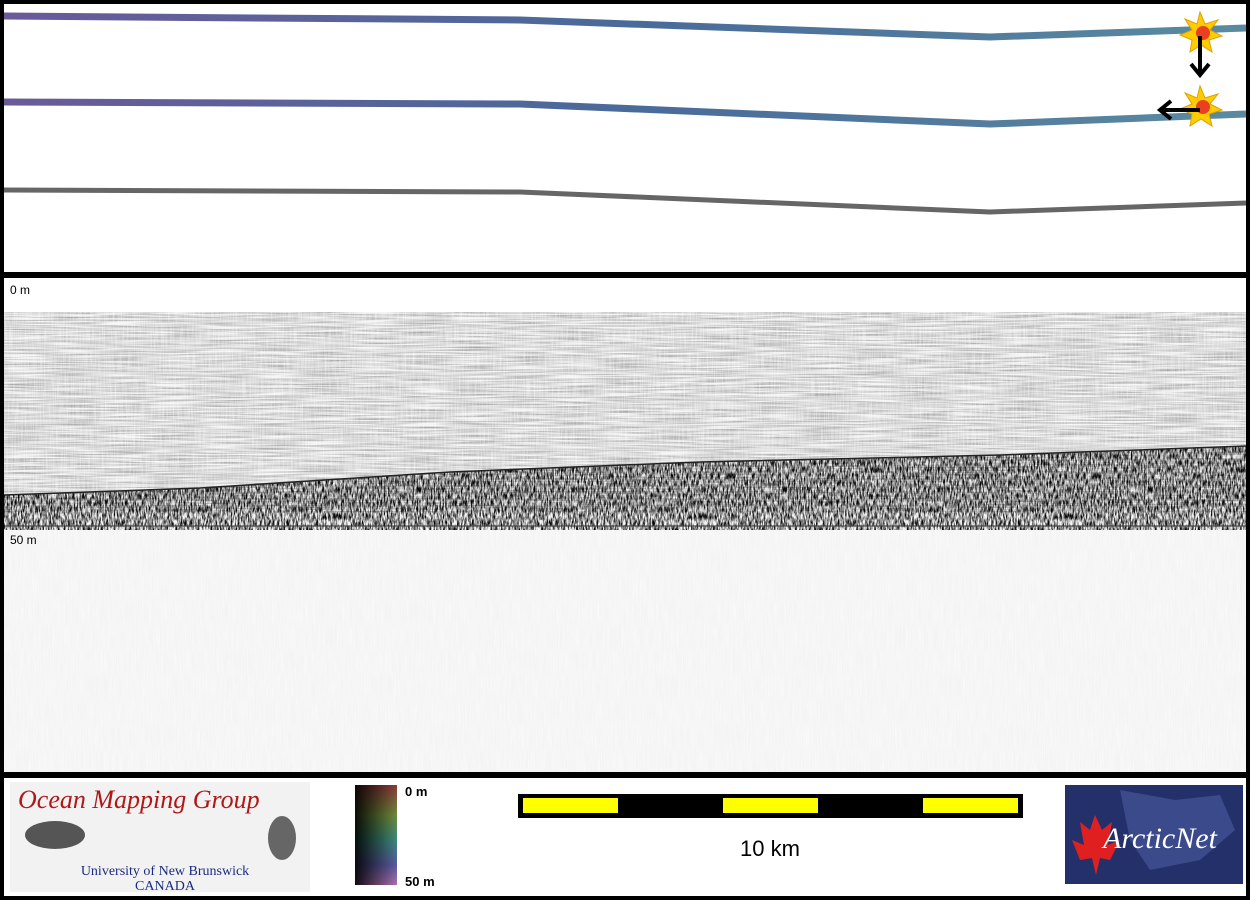  What do you see at coordinates (420, 881) in the screenshot?
I see `colorbar-label: 50 m` at bounding box center [420, 881].